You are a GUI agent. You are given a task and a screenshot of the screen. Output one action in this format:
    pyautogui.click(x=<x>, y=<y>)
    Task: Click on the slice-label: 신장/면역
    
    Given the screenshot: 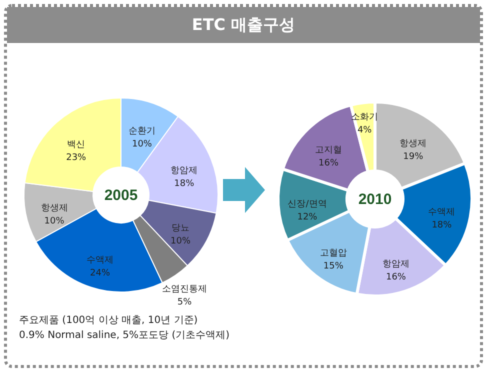 What is the action you would take?
    pyautogui.click(x=307, y=204)
    